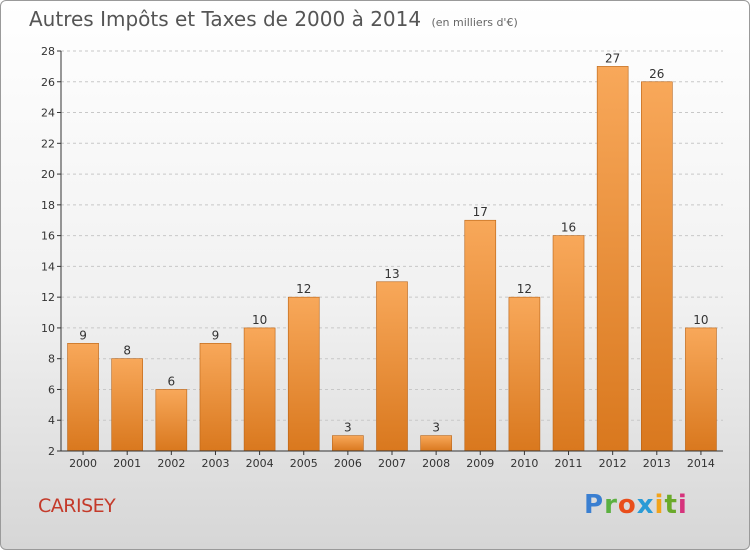 This screenshot has width=750, height=550. What do you see at coordinates (613, 463) in the screenshot?
I see `x-tick-label: 2012` at bounding box center [613, 463].